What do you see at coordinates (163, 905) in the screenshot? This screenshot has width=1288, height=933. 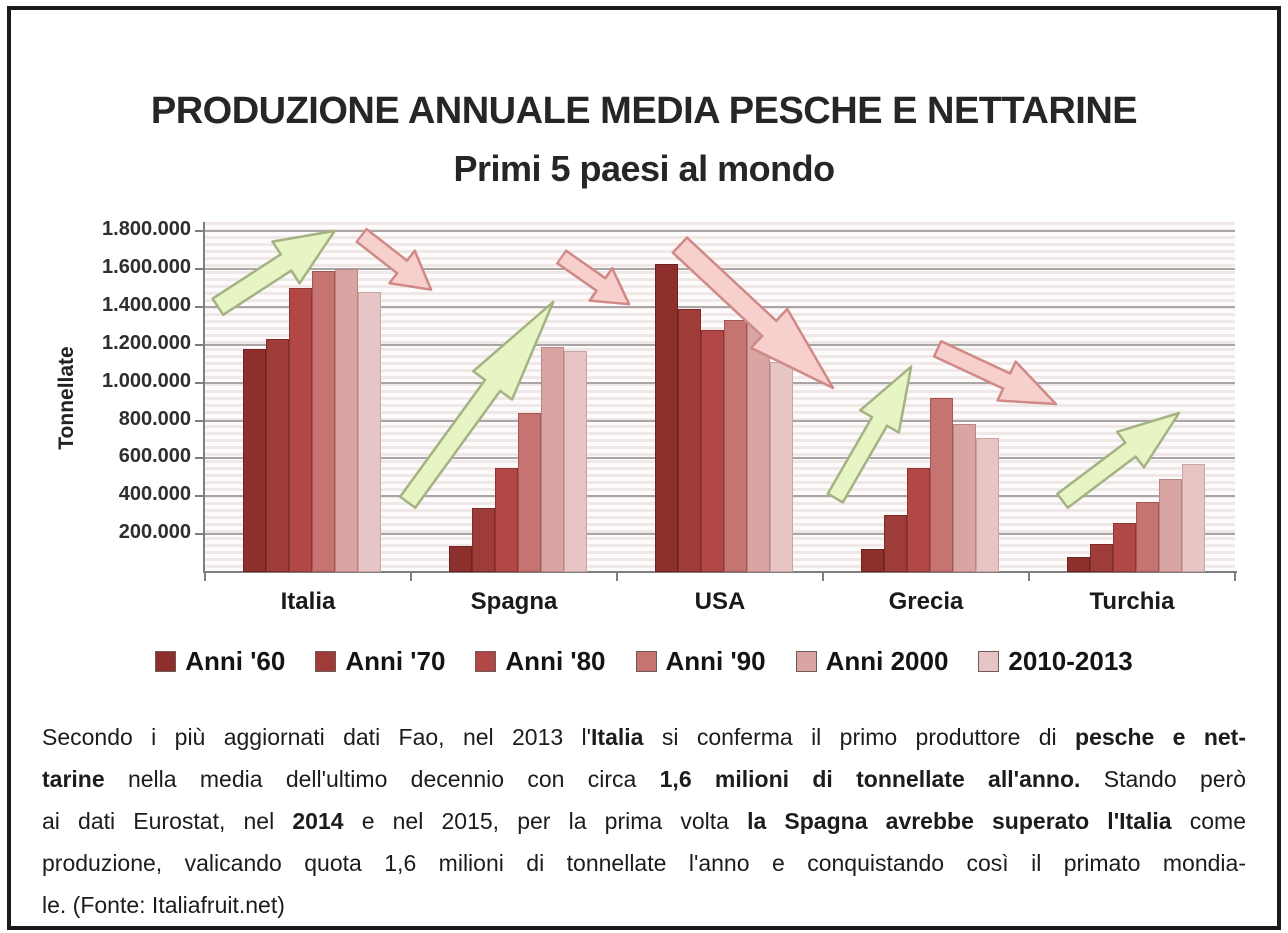 I see `caption-line: le. (Fonte: Italiafruit.net)` at bounding box center [163, 905].